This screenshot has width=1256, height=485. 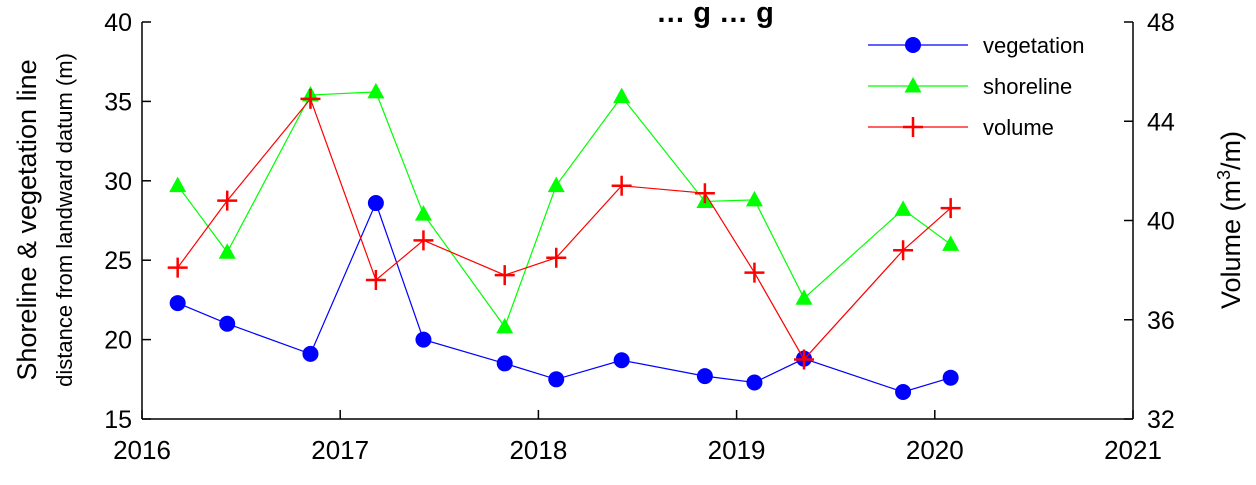 I want to click on right-tick-label: 32, so click(x=1161, y=420).